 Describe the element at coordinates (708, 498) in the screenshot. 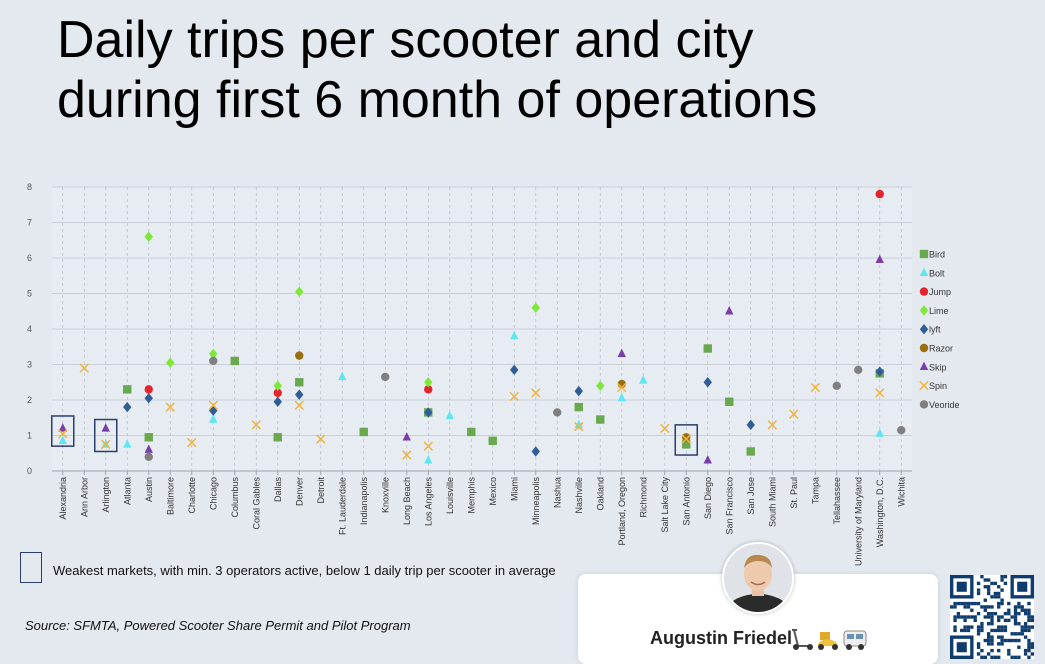

I see `x-tick-label: San Diego` at that location.